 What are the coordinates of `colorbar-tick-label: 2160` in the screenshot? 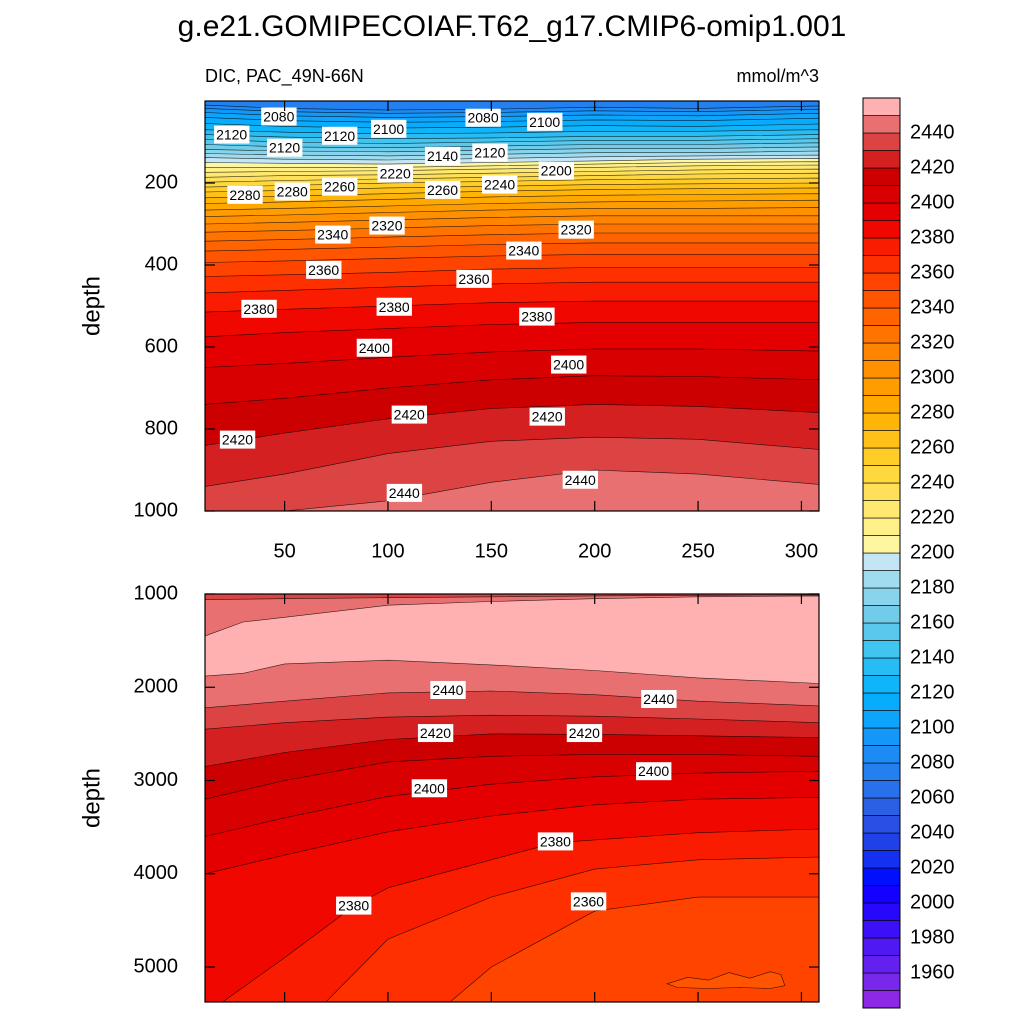 It's located at (932, 622).